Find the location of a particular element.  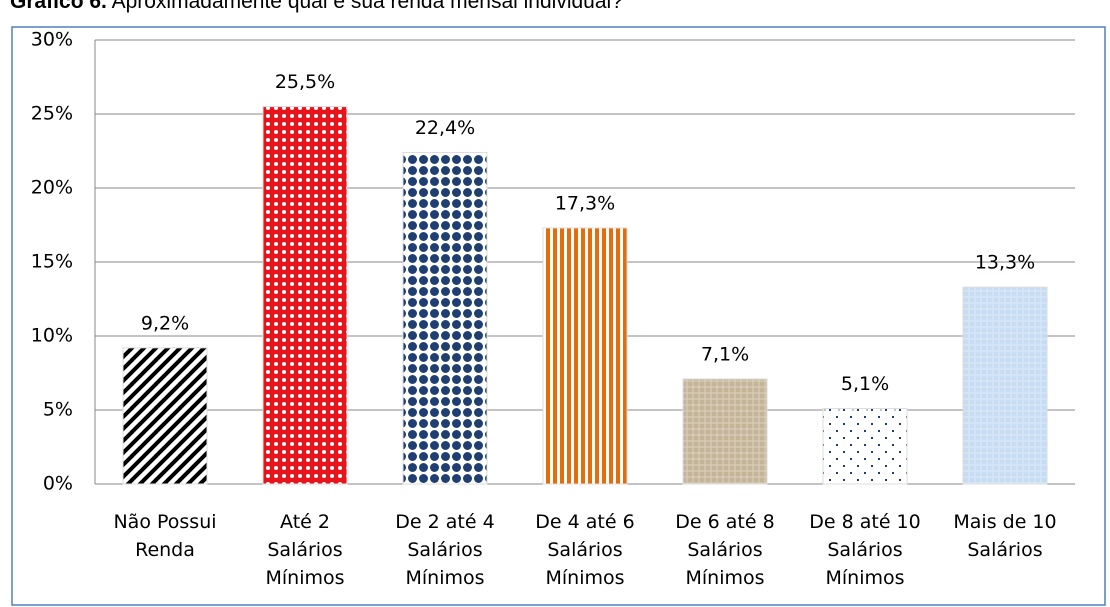

y-tick-label: 20% is located at coordinates (52, 188).